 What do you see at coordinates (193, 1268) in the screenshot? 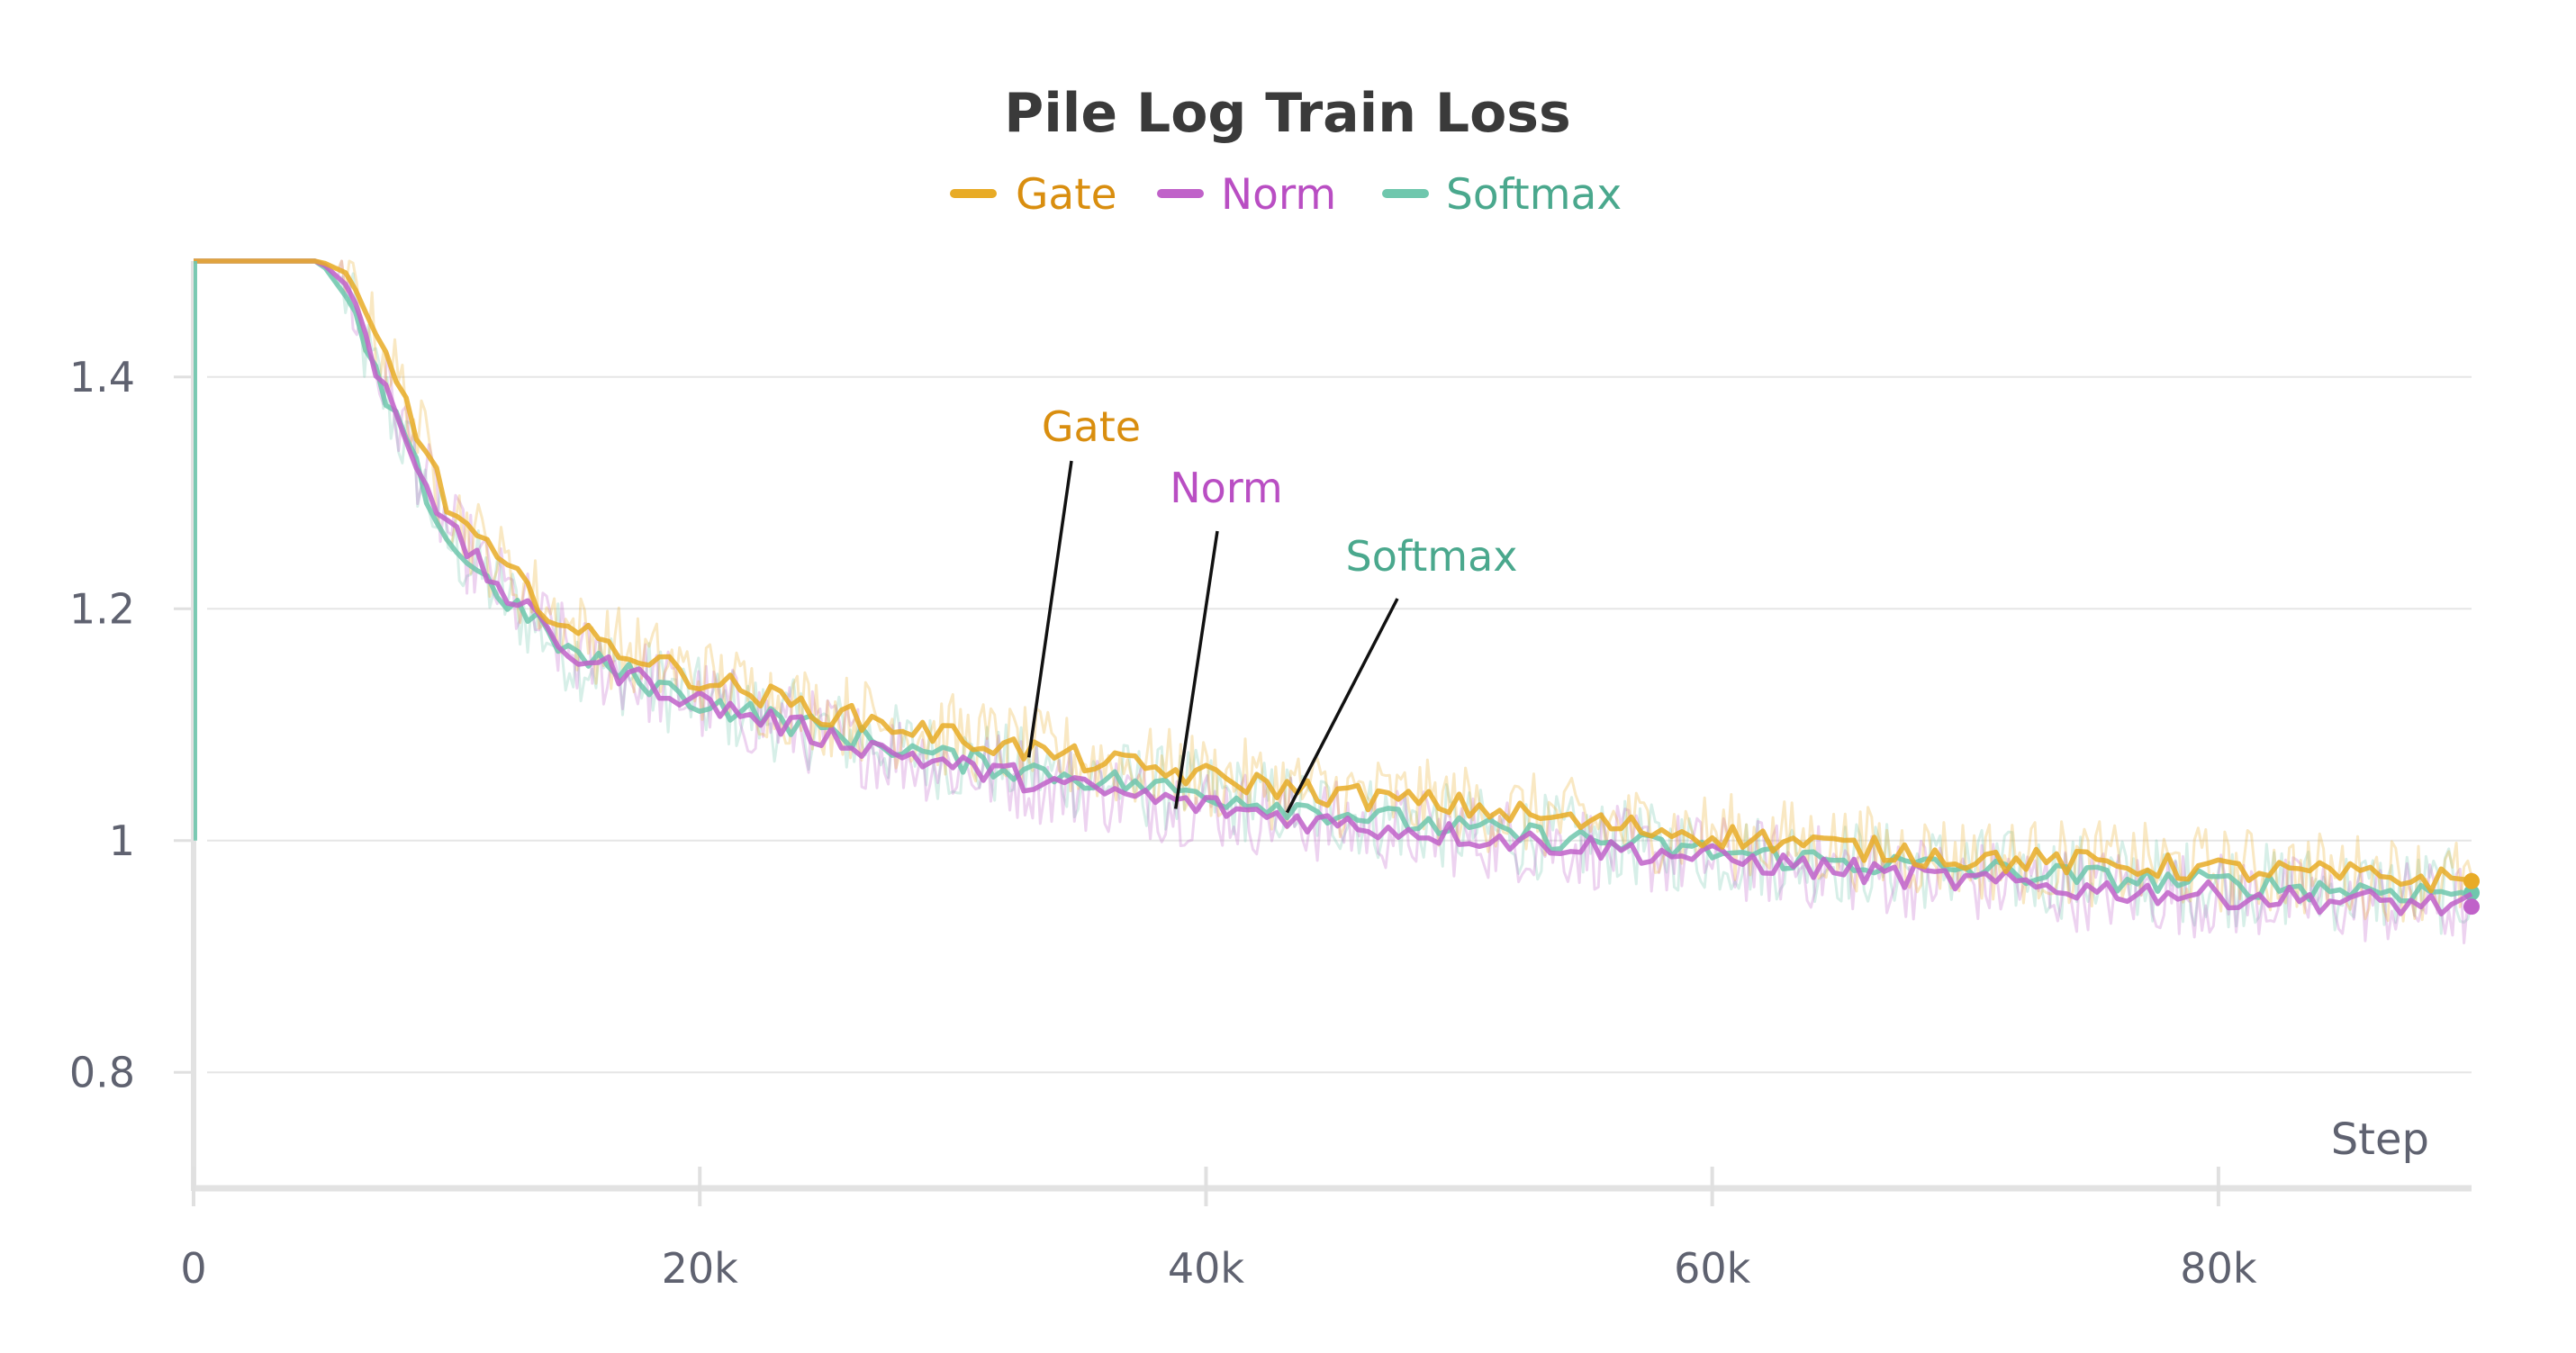
I see `x-tick-label: 0` at bounding box center [193, 1268].